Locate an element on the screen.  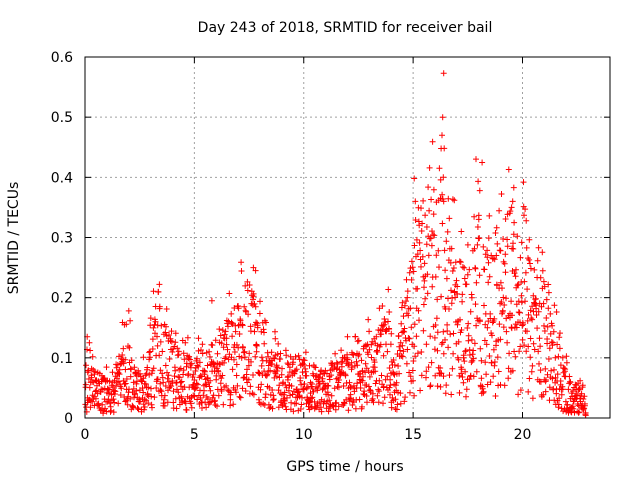
y-tick-label: 0.6 is located at coordinates (62, 58).